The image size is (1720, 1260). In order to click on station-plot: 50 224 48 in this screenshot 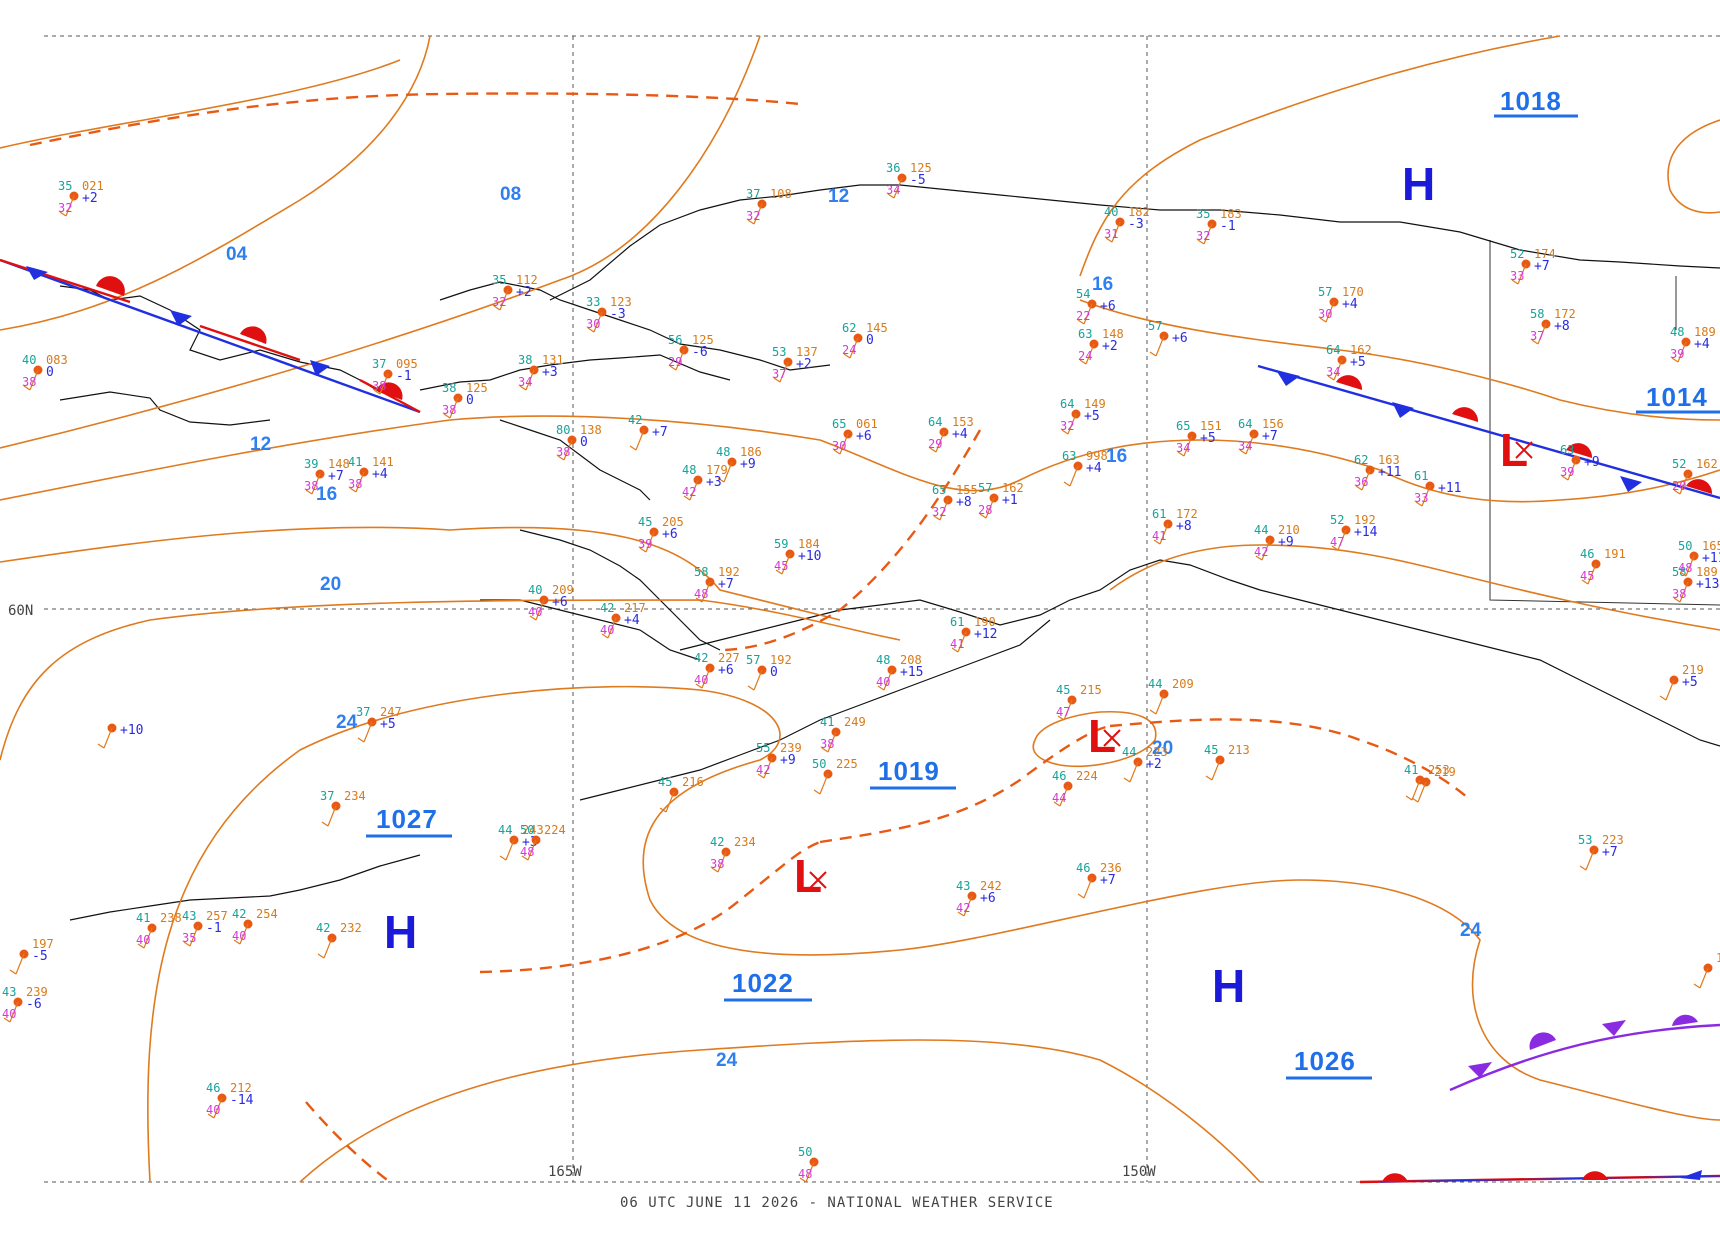, I will do `click(543, 842)`.